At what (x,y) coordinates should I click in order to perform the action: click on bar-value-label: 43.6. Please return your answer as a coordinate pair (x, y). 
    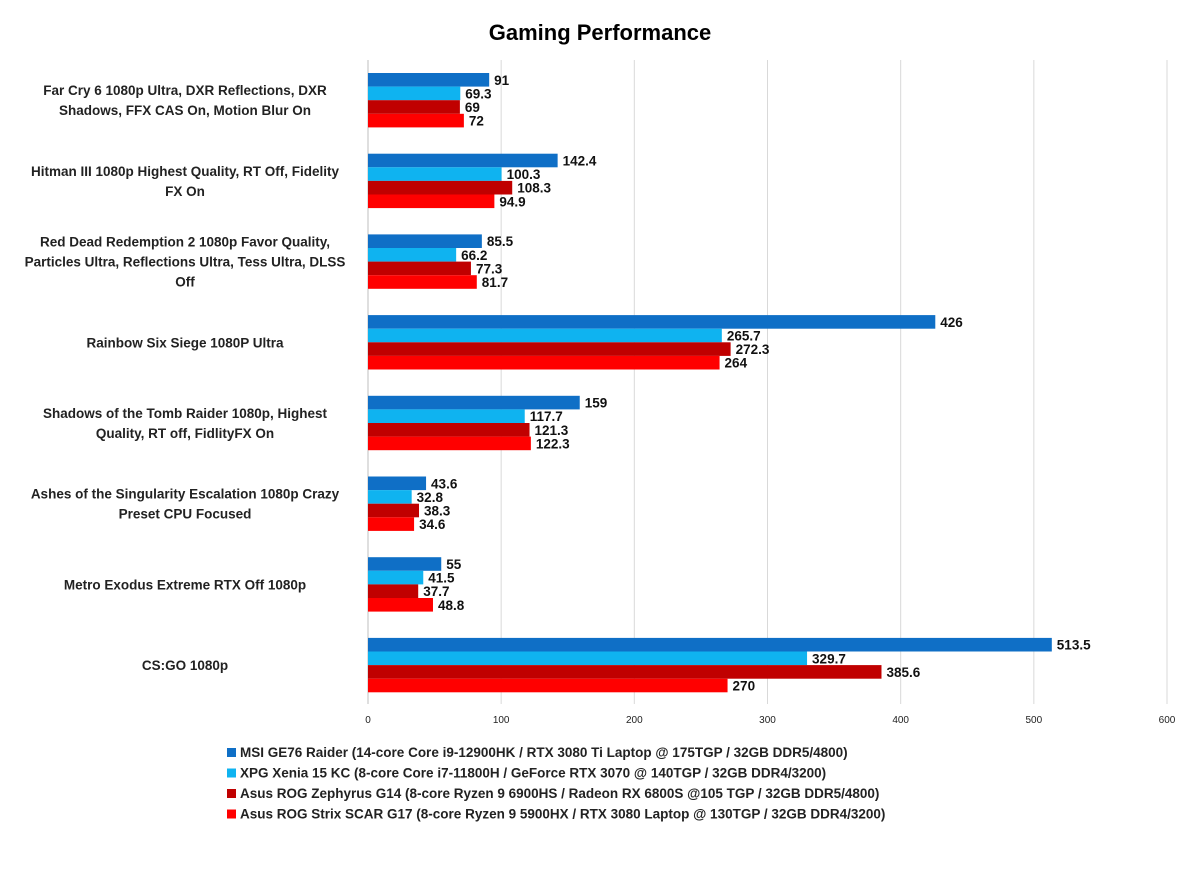
    Looking at the image, I should click on (444, 483).